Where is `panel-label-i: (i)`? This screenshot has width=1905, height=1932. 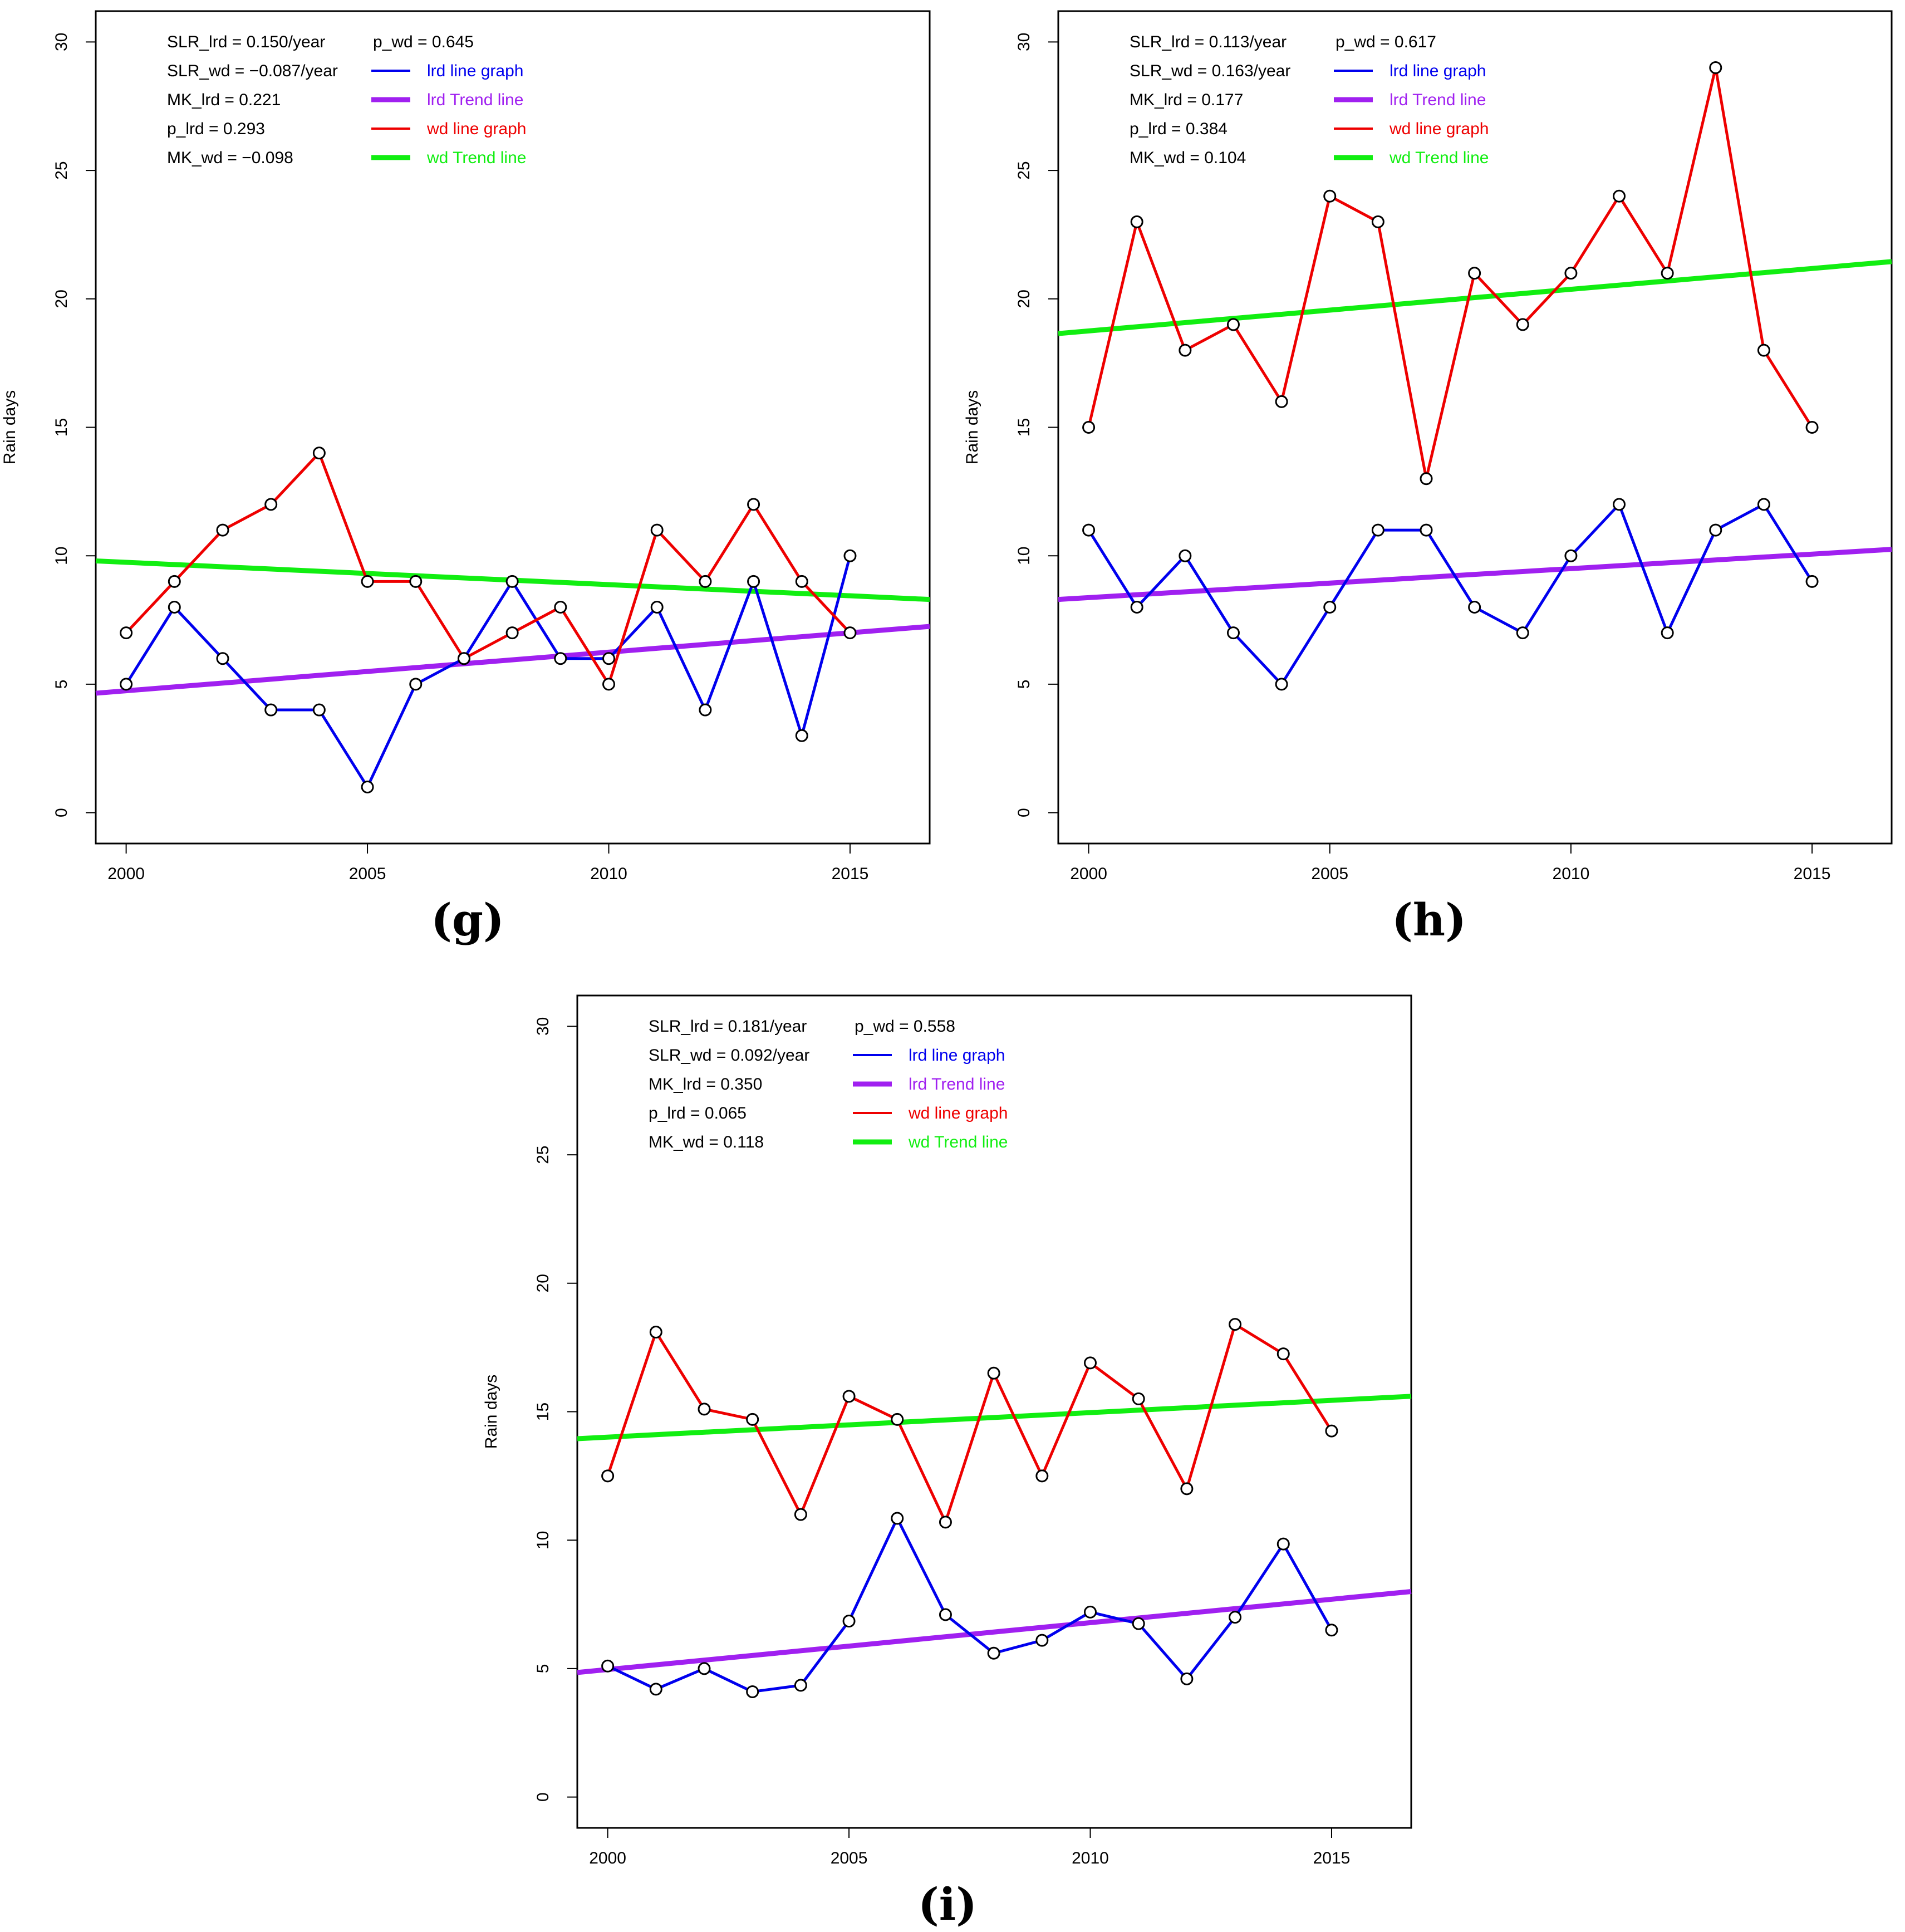 panel-label-i: (i) is located at coordinates (947, 1904).